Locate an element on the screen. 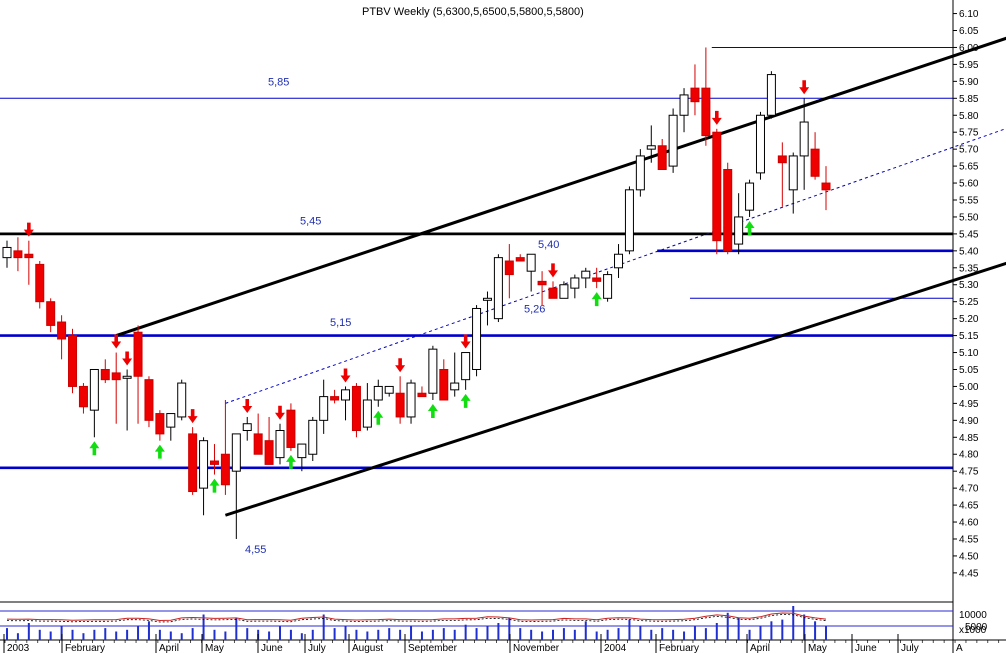 The height and width of the screenshot is (653, 1006). volume-tick-label: 5000 is located at coordinates (976, 627).